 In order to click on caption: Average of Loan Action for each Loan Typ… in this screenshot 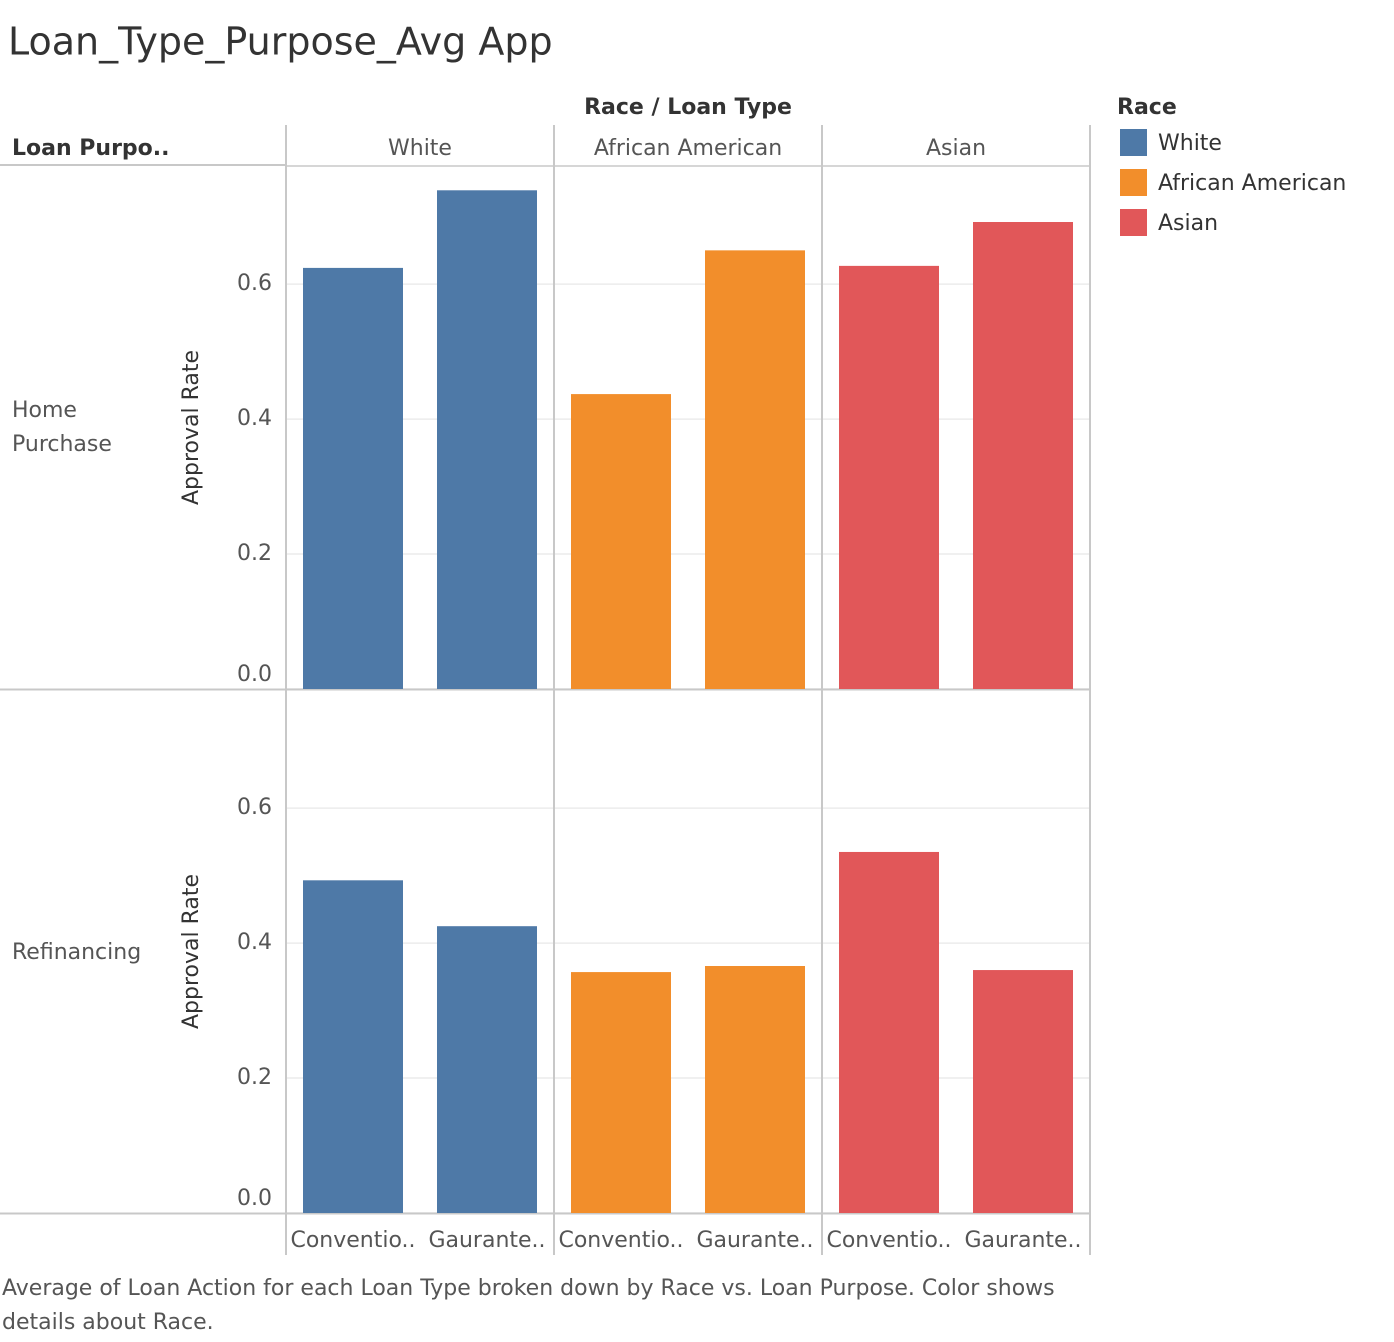, I will do `click(528, 1305)`.